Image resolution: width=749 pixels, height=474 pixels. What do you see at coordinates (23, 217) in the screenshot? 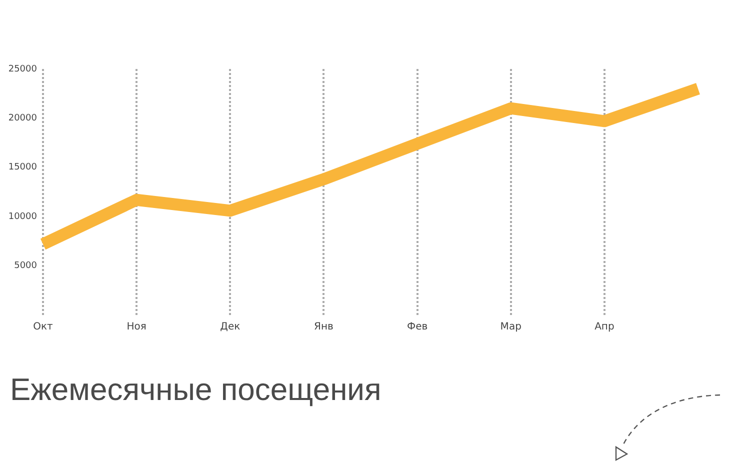
I see `y-tick-label: 10000` at bounding box center [23, 217].